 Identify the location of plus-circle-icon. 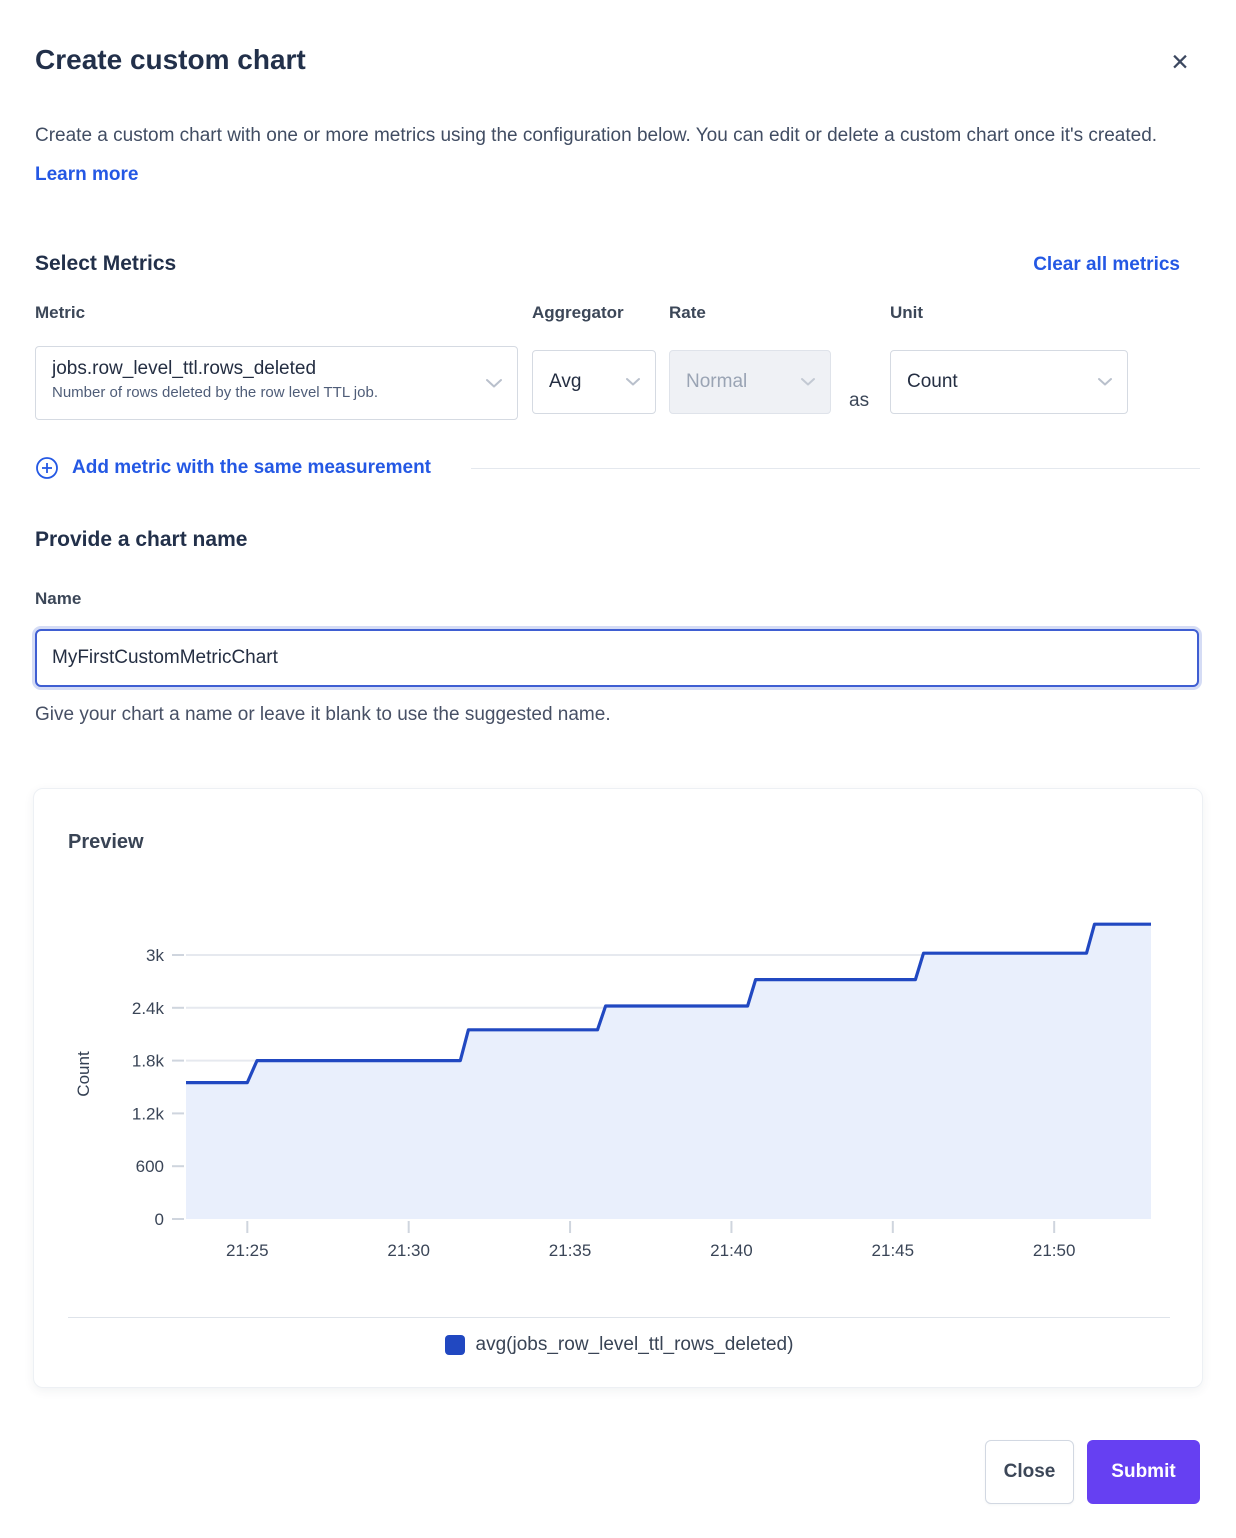
(47, 468).